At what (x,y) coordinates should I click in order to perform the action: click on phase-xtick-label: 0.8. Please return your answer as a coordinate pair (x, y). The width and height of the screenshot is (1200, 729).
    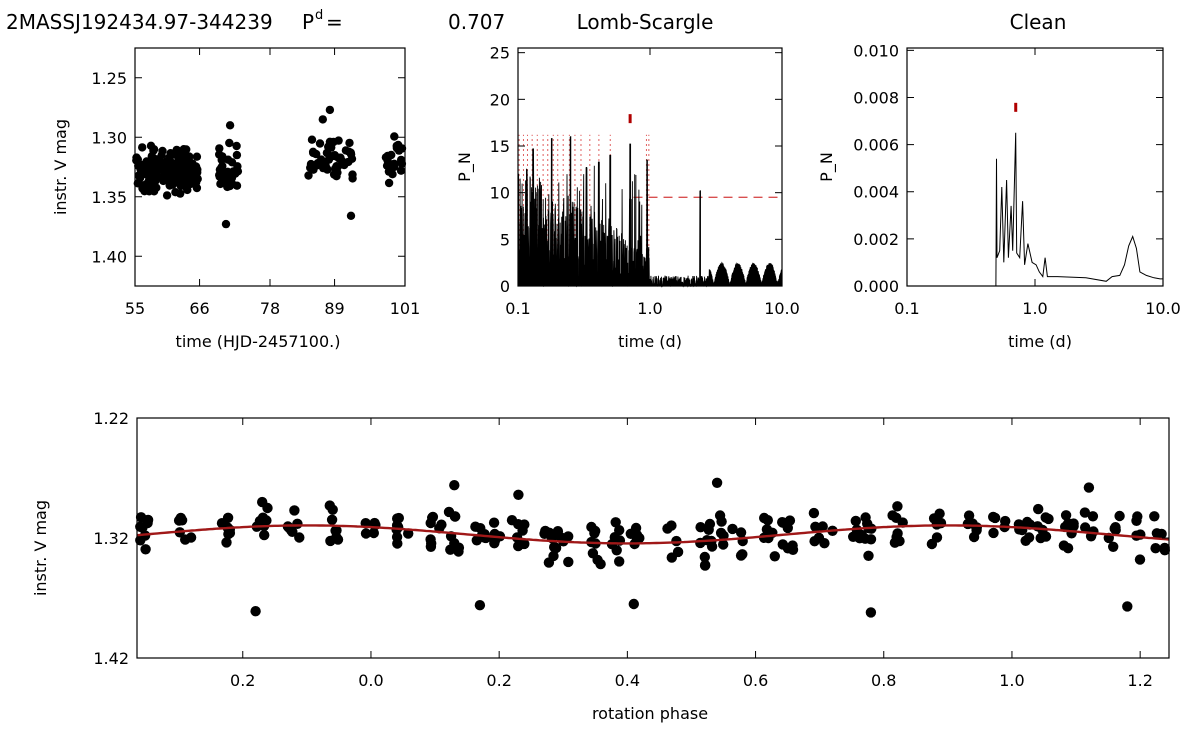
    Looking at the image, I should click on (883, 680).